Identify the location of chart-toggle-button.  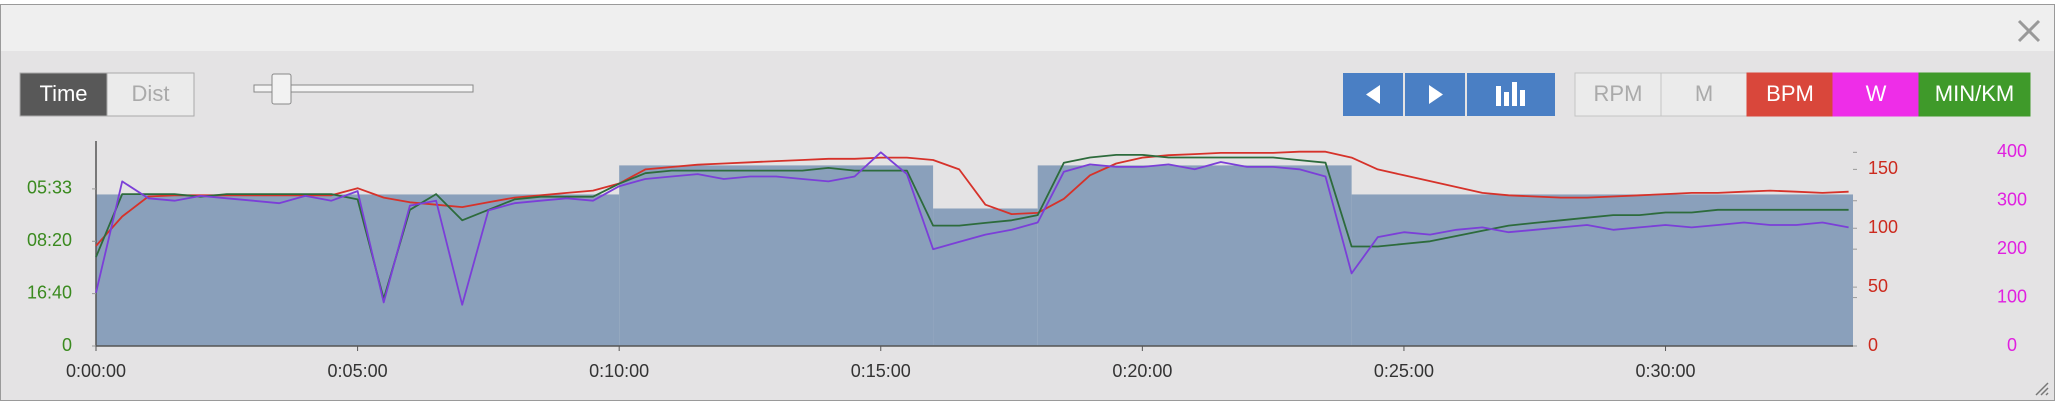
(1511, 94).